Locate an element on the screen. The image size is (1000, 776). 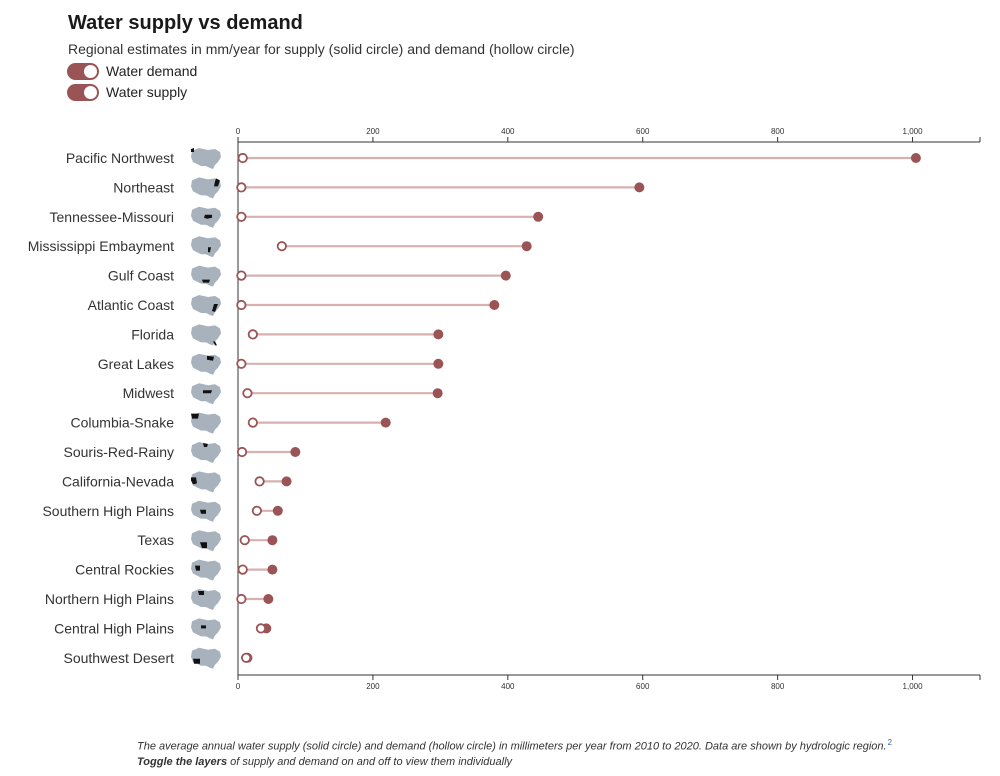
footnote-reference: 2 is located at coordinates (890, 742).